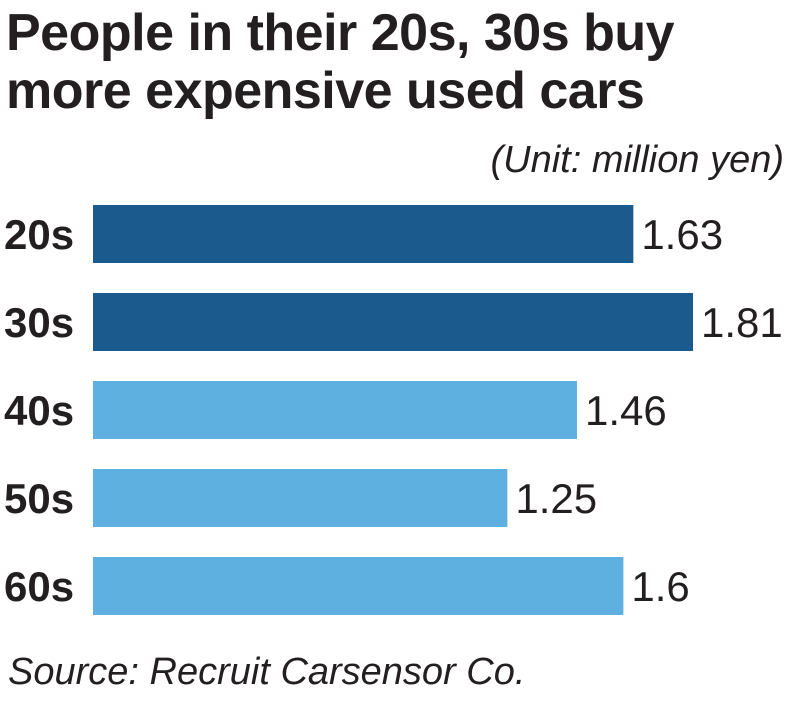  What do you see at coordinates (637, 160) in the screenshot?
I see `unit-note: (Unit: million yen)` at bounding box center [637, 160].